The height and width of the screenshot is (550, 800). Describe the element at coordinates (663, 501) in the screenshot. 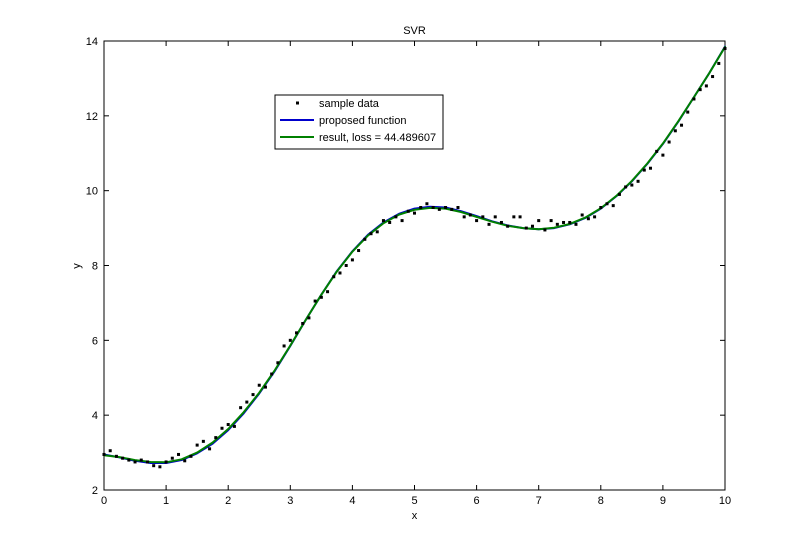

I see `x-tick-label: 9` at that location.